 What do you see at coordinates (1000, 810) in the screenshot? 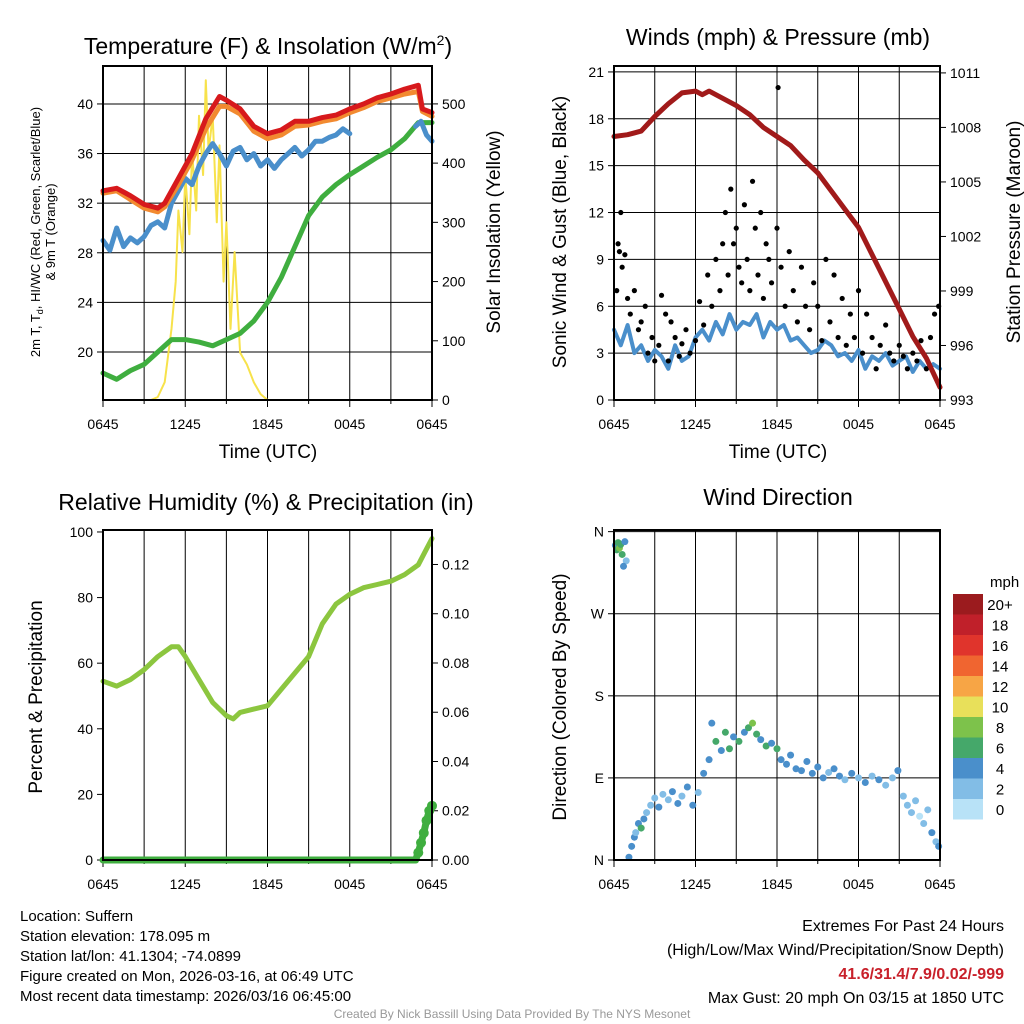
I see `legend-label: 0` at bounding box center [1000, 810].